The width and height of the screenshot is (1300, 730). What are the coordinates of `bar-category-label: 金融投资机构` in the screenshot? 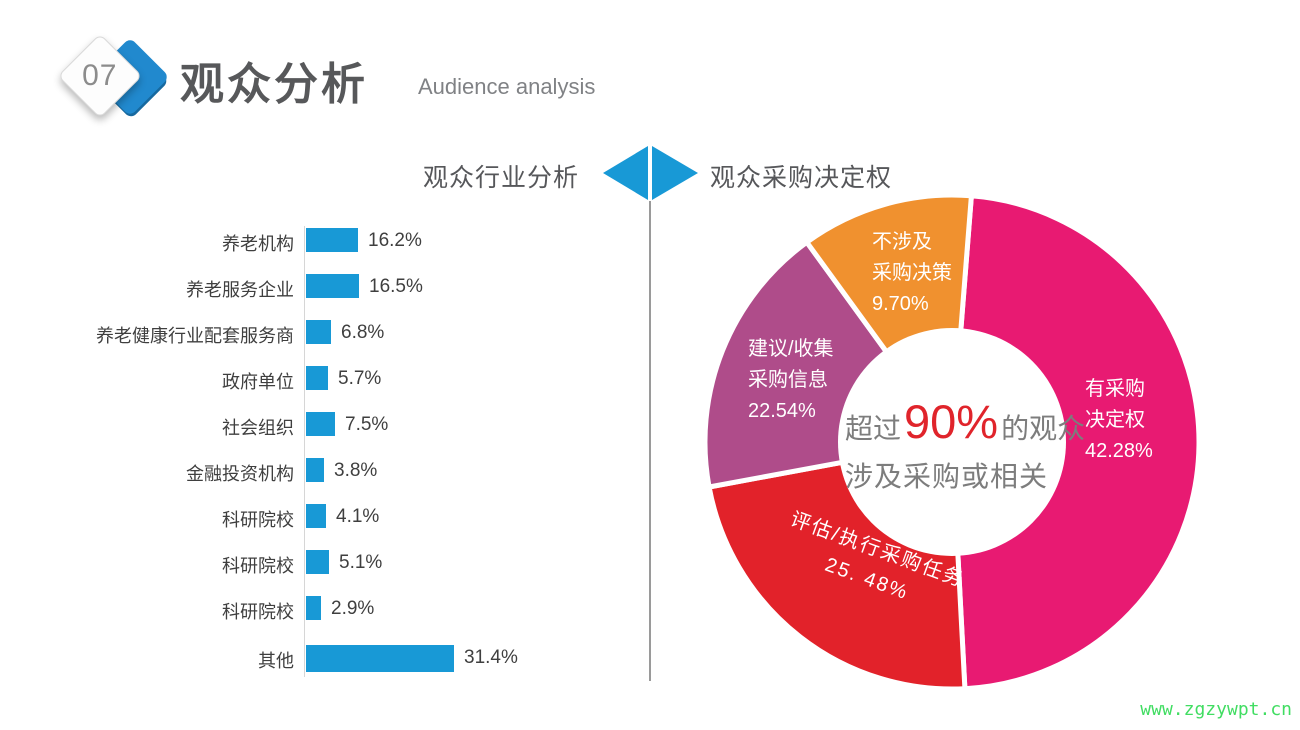 It's located at (240, 474).